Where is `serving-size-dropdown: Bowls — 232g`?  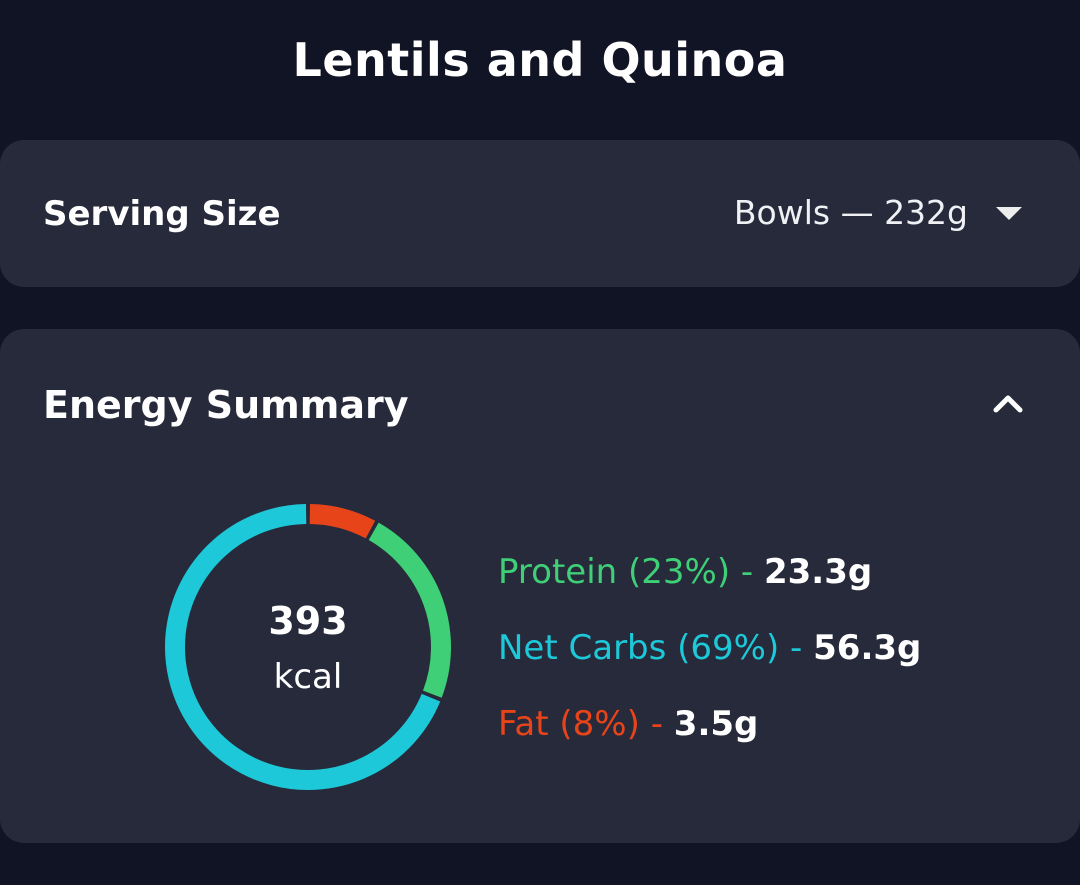
serving-size-dropdown: Bowls — 232g is located at coordinates (878, 213).